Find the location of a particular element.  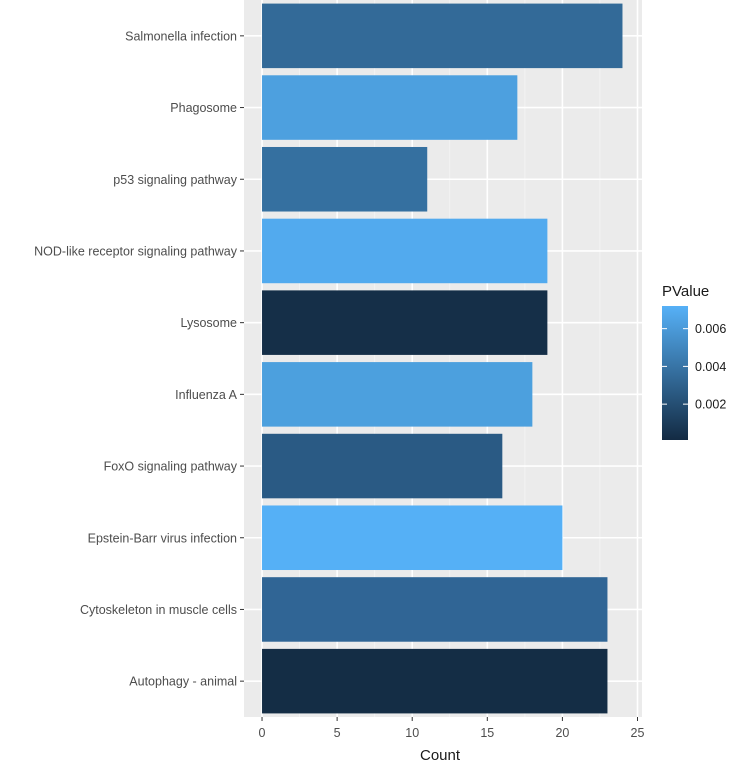

y-tick-label: NOD-like receptor signaling pathway is located at coordinates (136, 251).